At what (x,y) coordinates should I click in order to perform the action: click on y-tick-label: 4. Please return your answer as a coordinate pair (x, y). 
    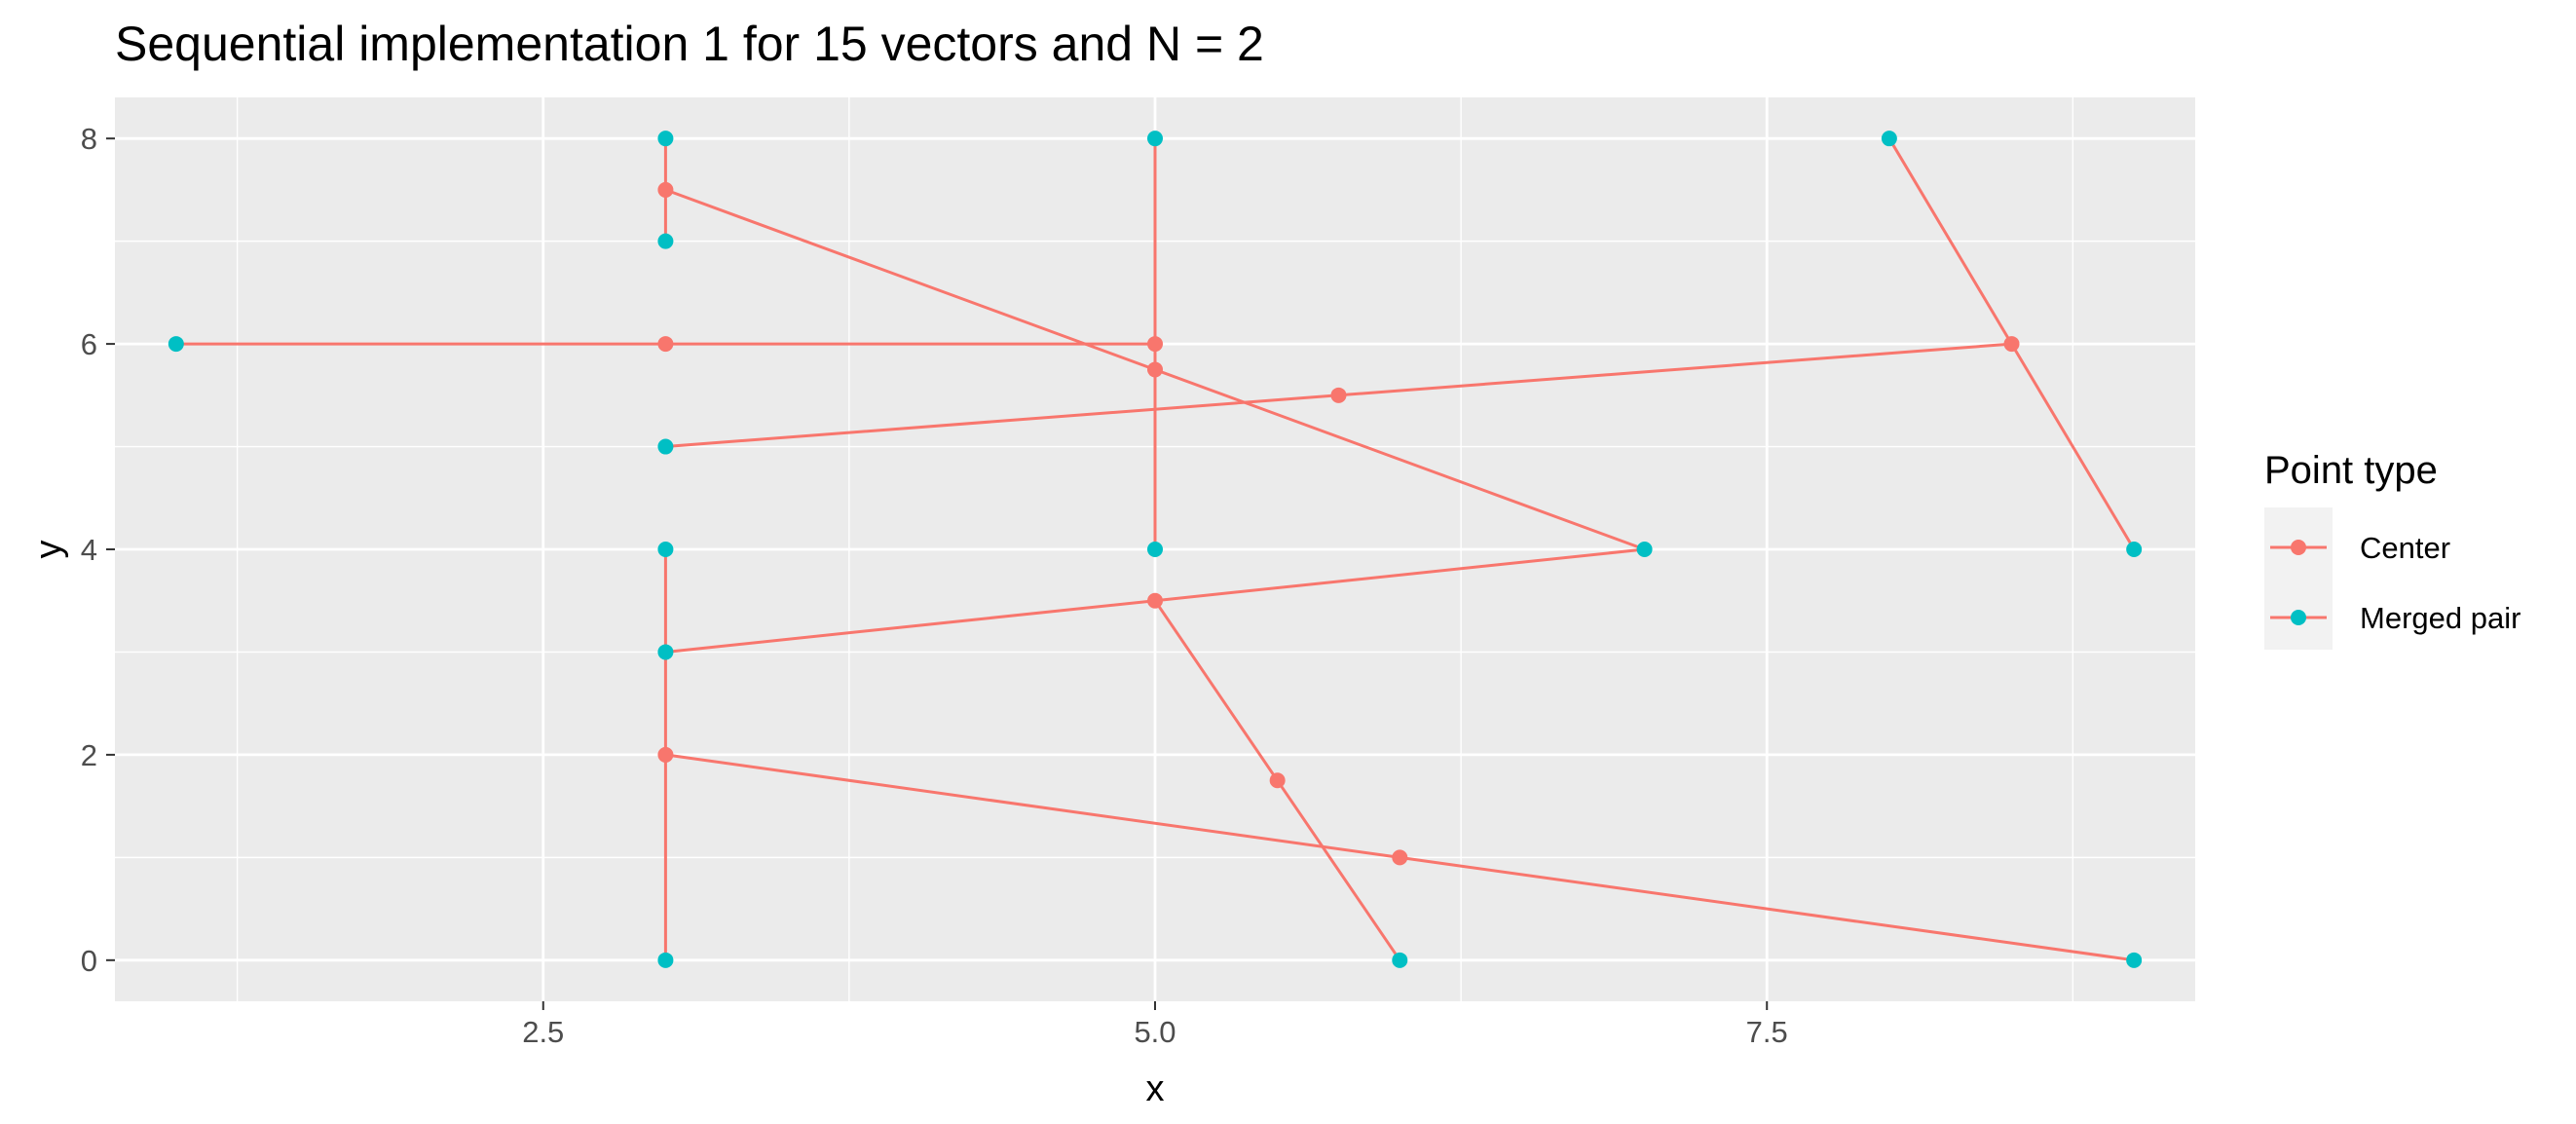
    Looking at the image, I should click on (89, 550).